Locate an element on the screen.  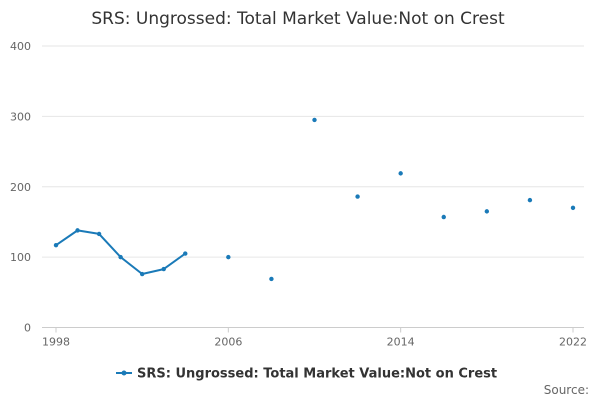
x-tick-label: 1998 is located at coordinates (56, 342).